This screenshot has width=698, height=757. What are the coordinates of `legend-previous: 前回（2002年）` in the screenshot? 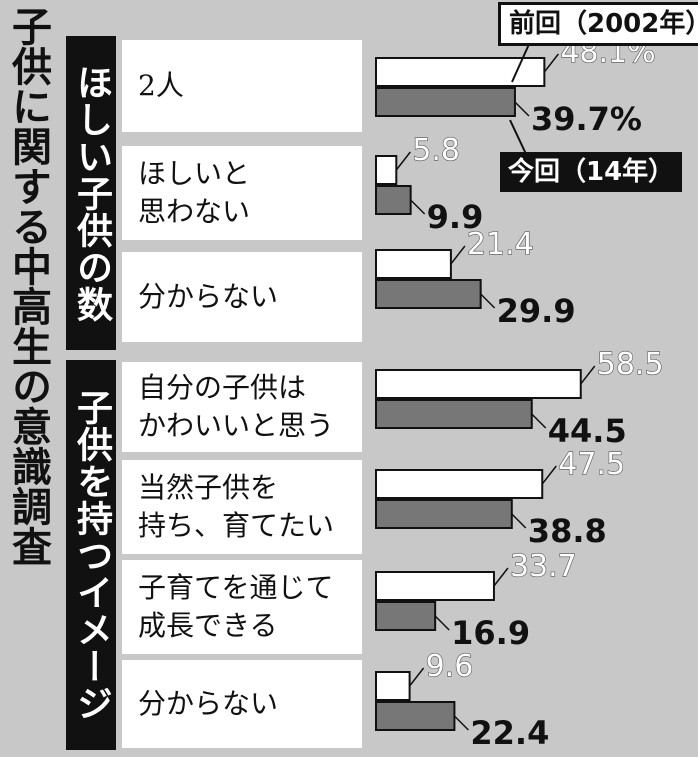 It's located at (598, 24).